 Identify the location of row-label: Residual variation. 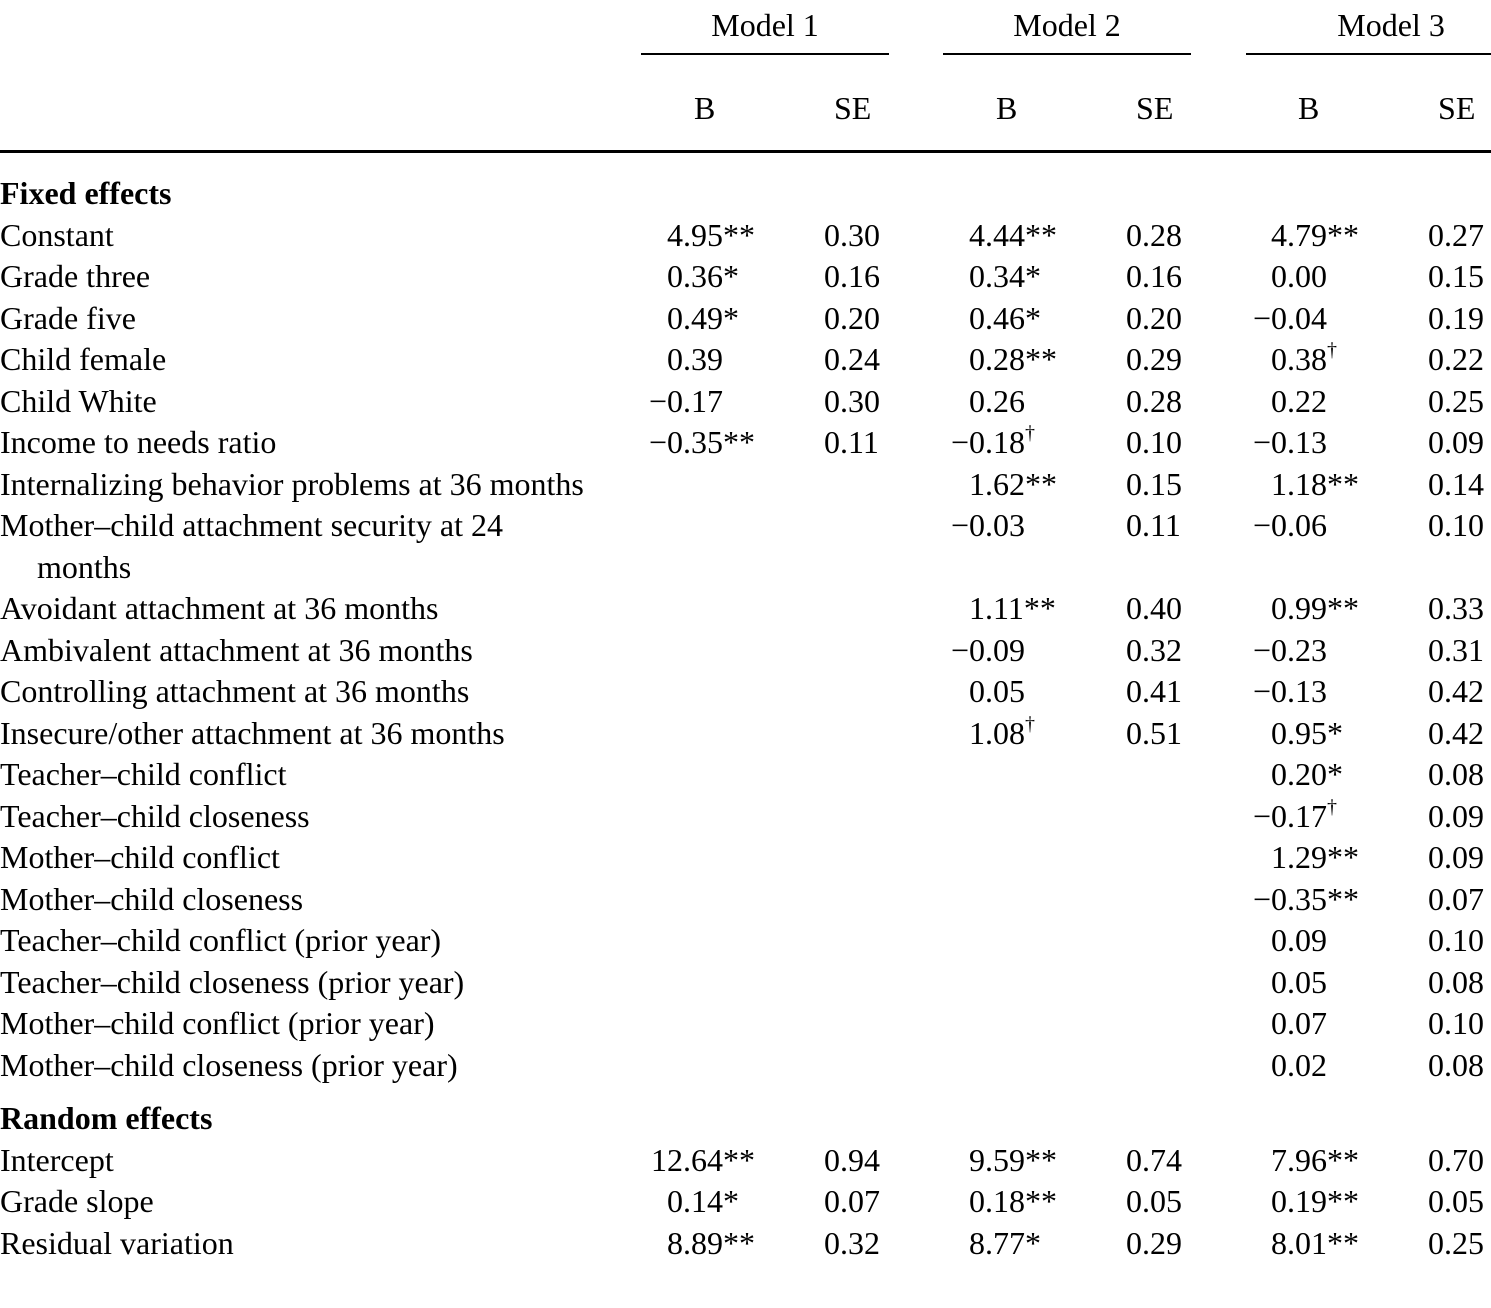
(117, 1242).